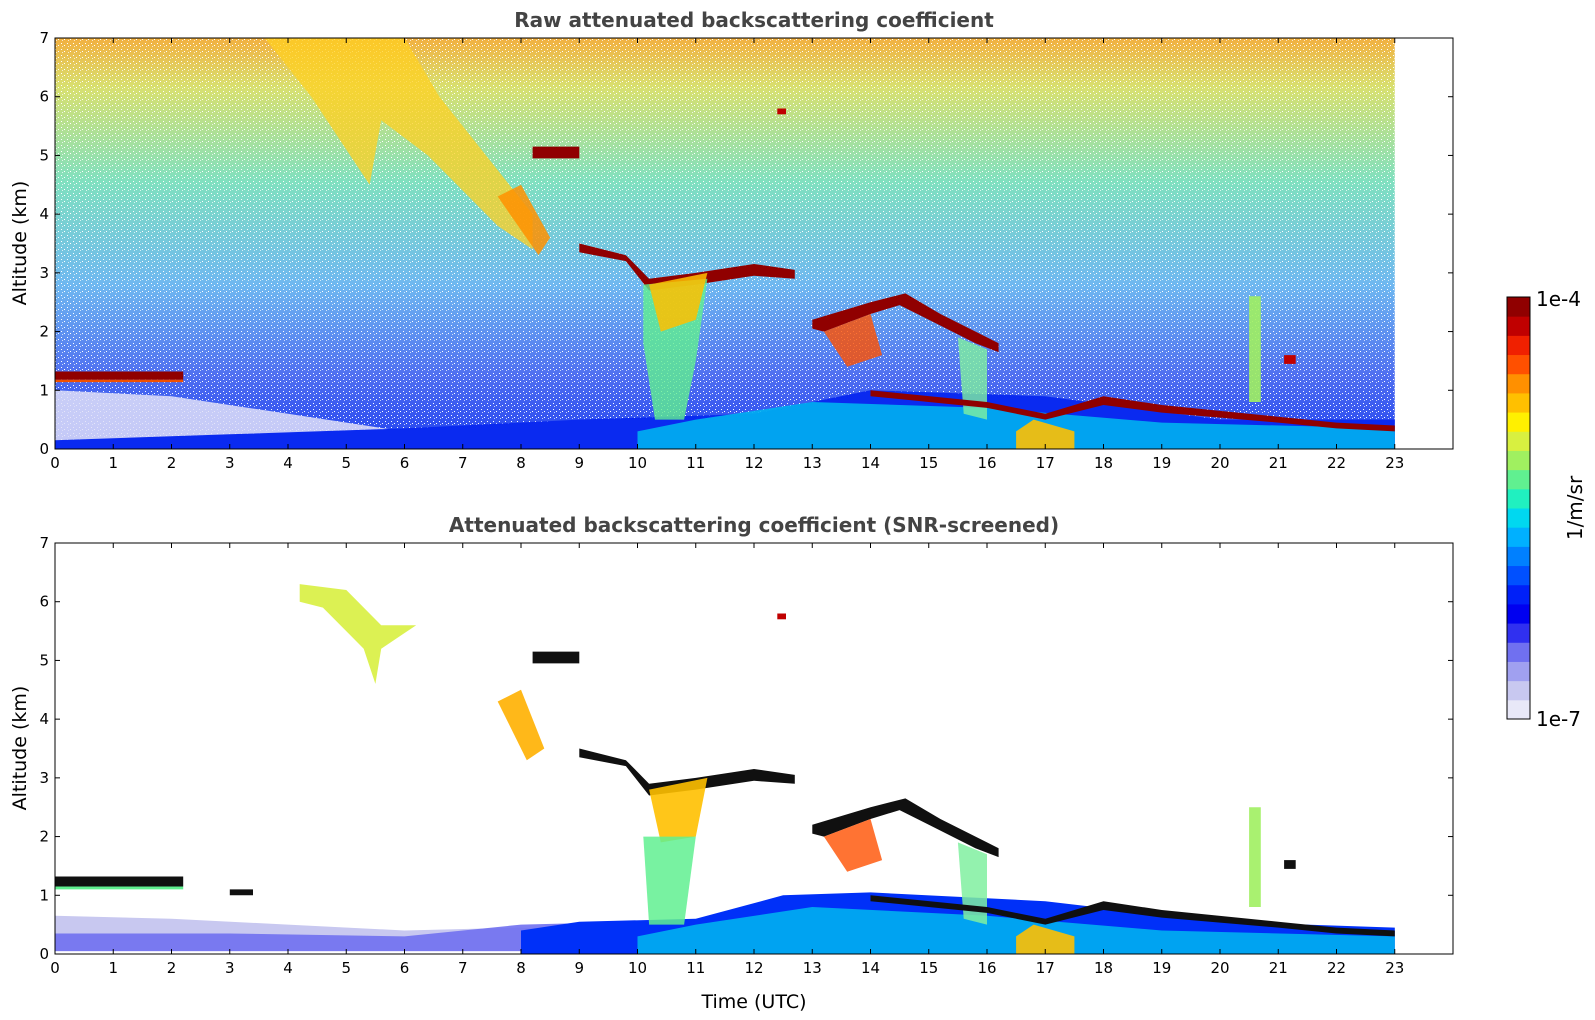  I want to click on top-x-tick-label: 13, so click(812, 463).